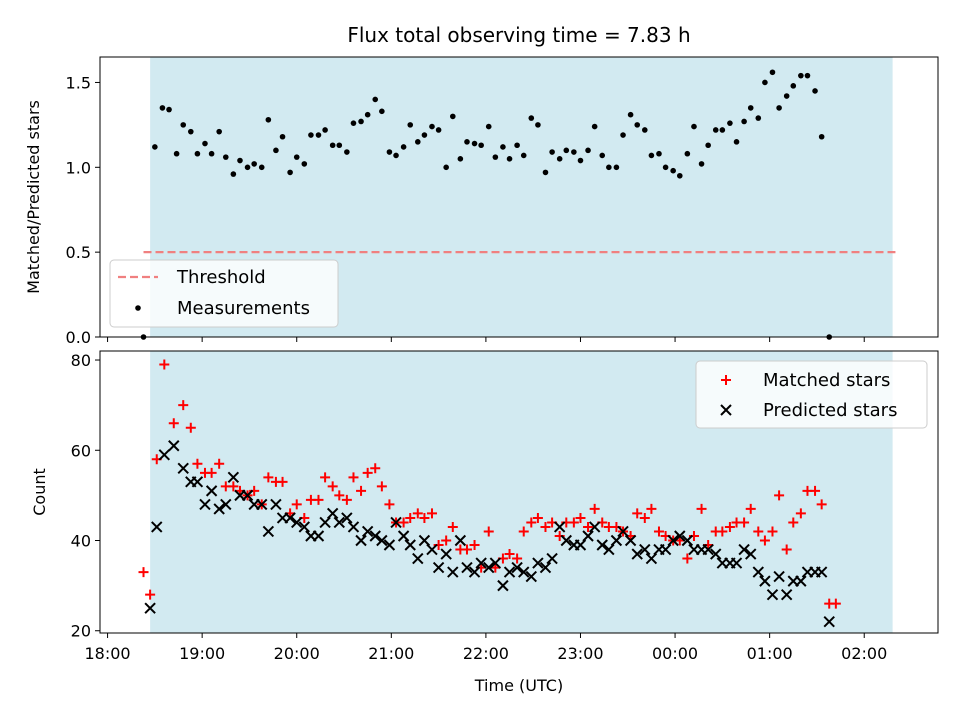 This screenshot has height=720, width=960. Describe the element at coordinates (518, 685) in the screenshot. I see `x-axis-label: Time (UTC)` at that location.